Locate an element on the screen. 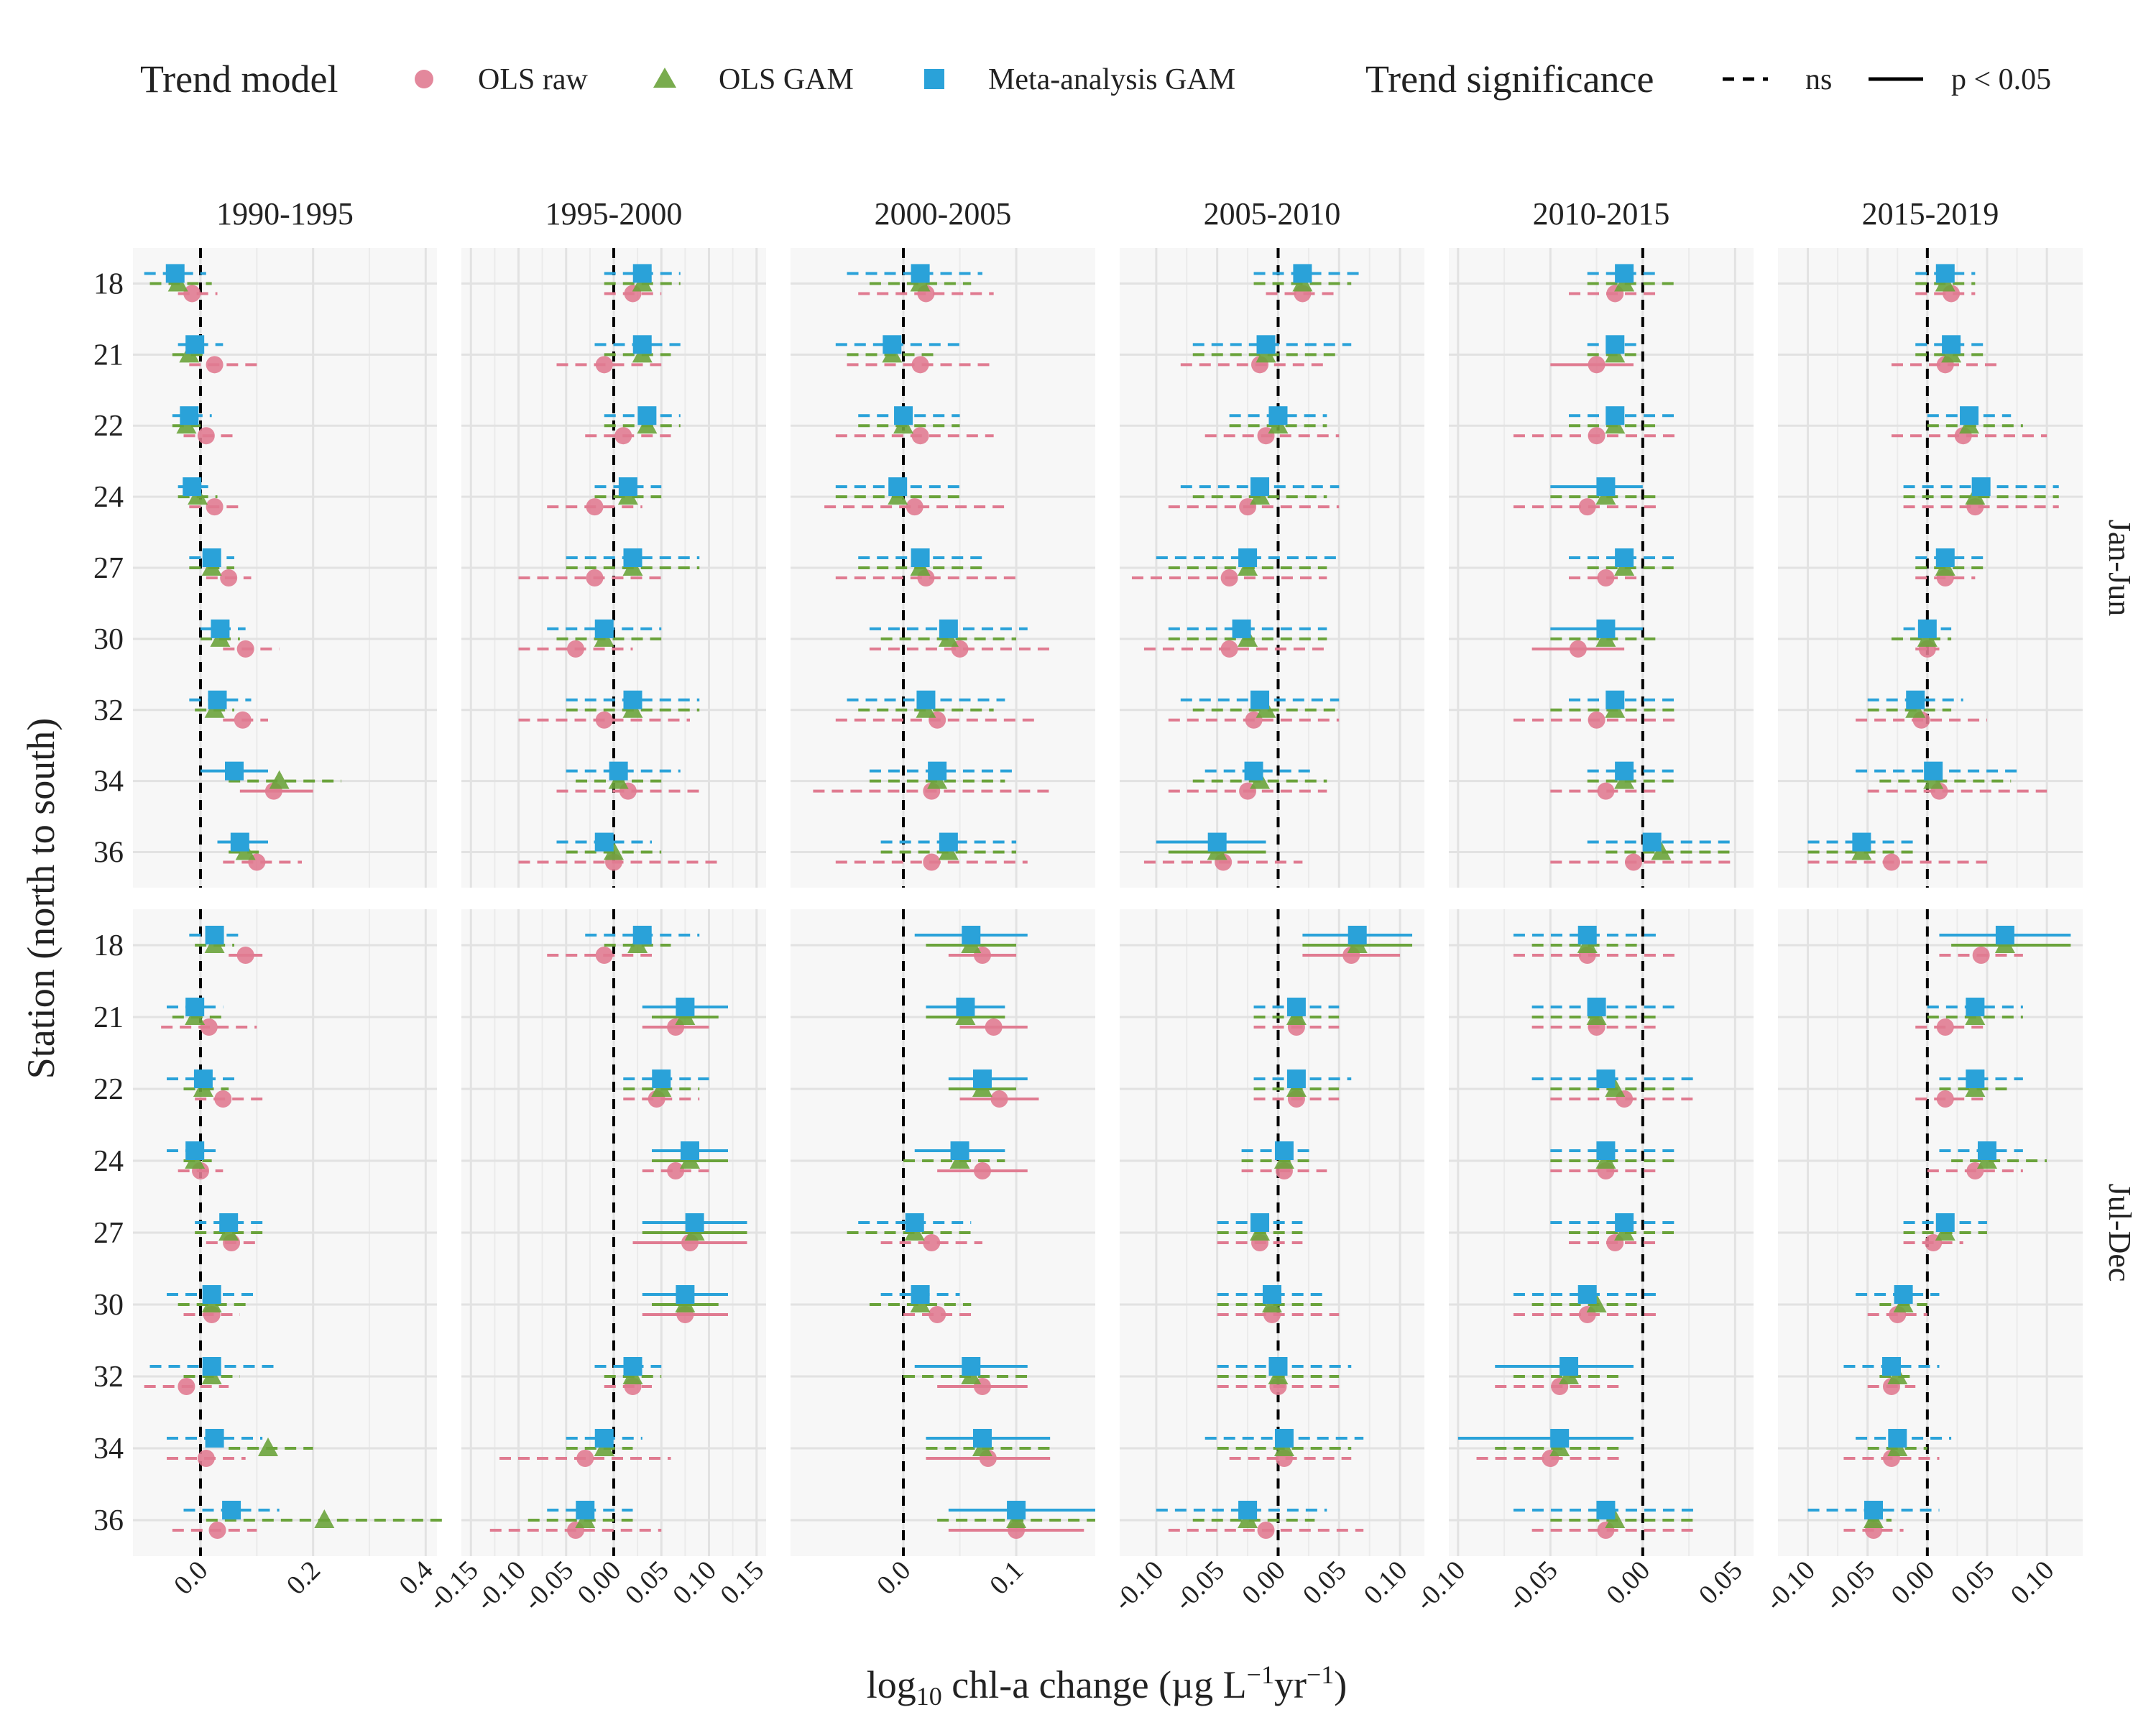 The width and height of the screenshot is (2156, 1725). legend-key-ols-gam-icon is located at coordinates (664, 78).